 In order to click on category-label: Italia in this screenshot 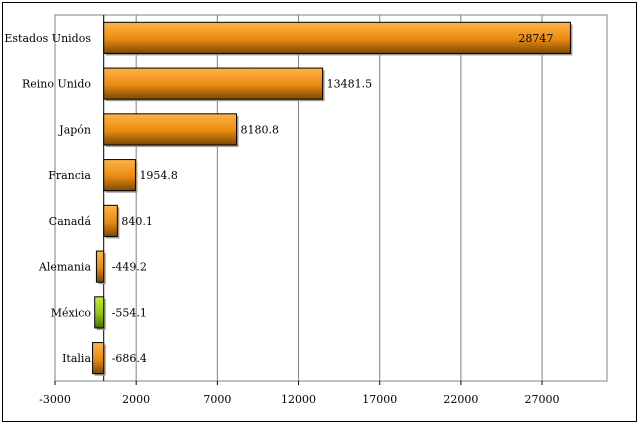, I will do `click(76, 358)`.